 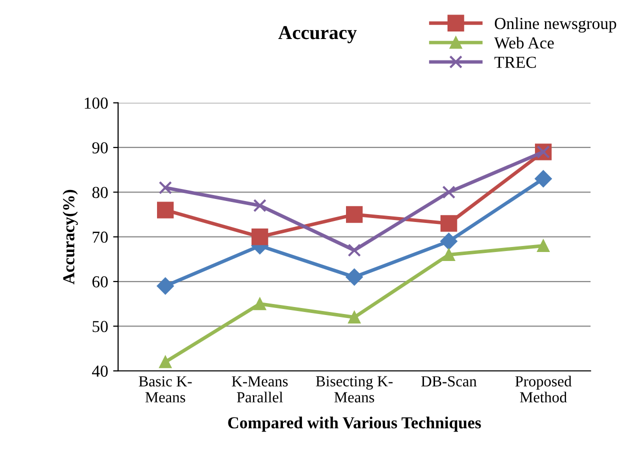 What do you see at coordinates (555, 25) in the screenshot?
I see `legend-label: Online newsgroup` at bounding box center [555, 25].